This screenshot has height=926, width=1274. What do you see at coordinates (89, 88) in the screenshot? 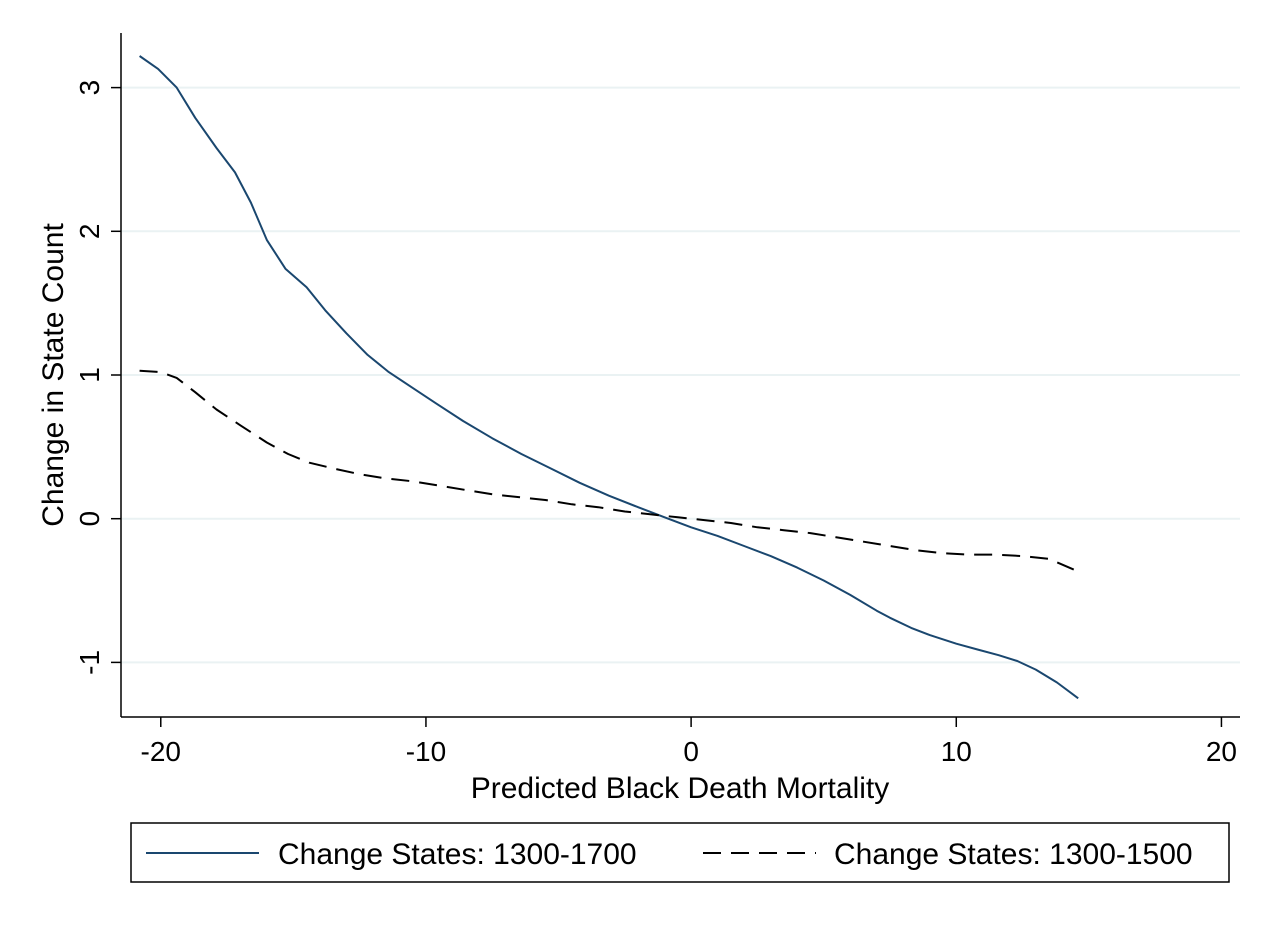
I see `y-tick-label: 3` at bounding box center [89, 88].